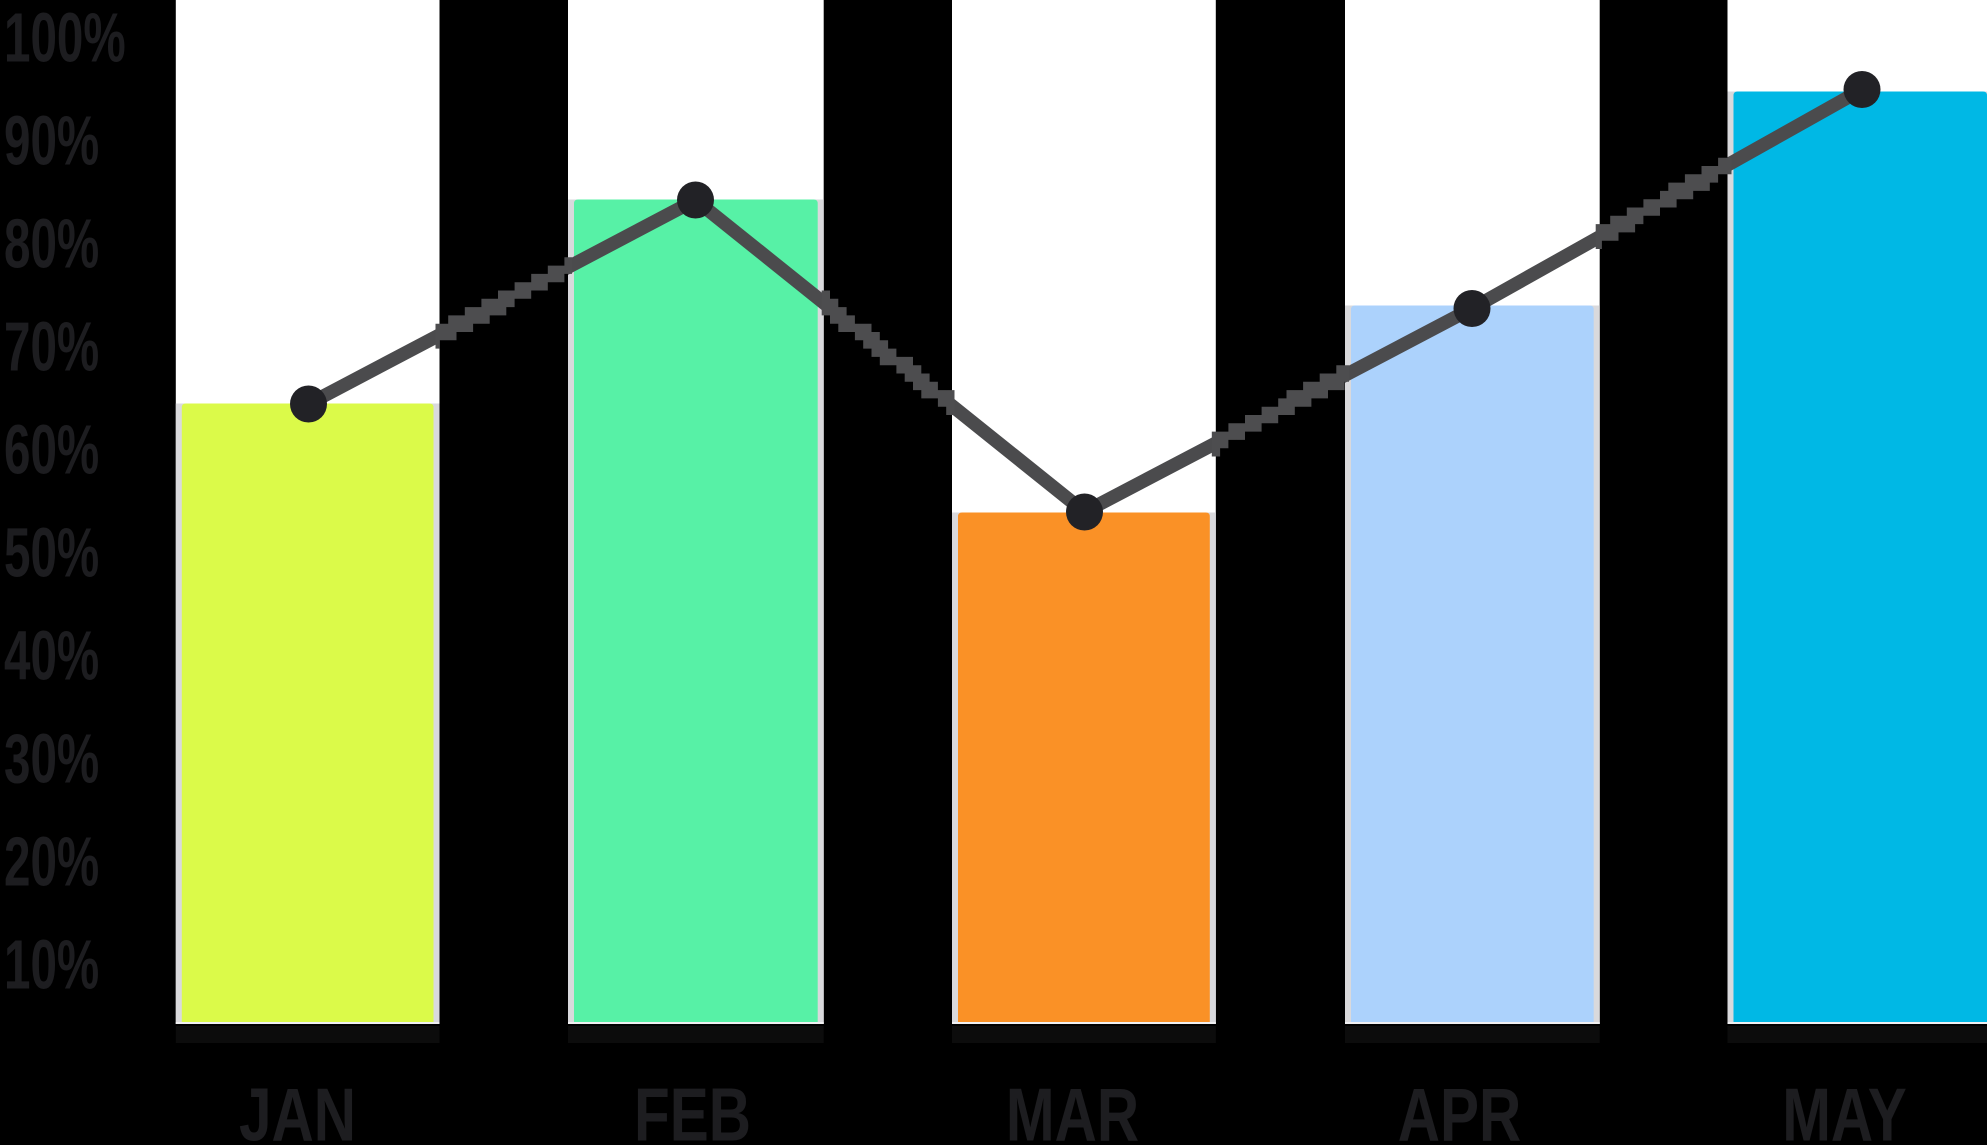 The image size is (1987, 1145). I want to click on svg-text: MAR, so click(1072, 1109).